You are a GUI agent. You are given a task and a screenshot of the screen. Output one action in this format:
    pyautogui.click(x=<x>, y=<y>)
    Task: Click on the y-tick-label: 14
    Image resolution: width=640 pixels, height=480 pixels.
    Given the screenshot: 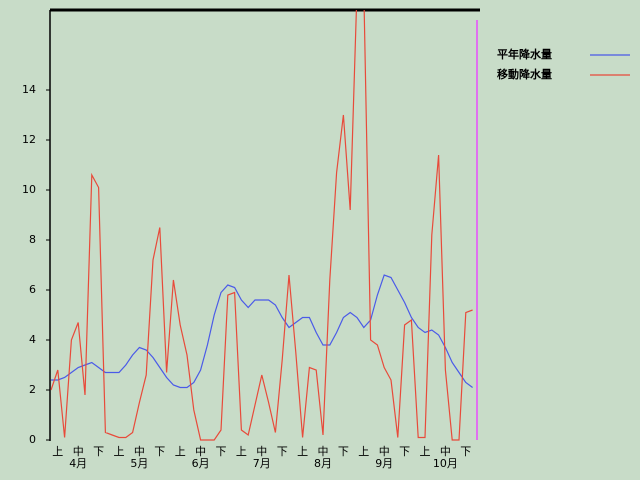 What is the action you would take?
    pyautogui.click(x=29, y=89)
    